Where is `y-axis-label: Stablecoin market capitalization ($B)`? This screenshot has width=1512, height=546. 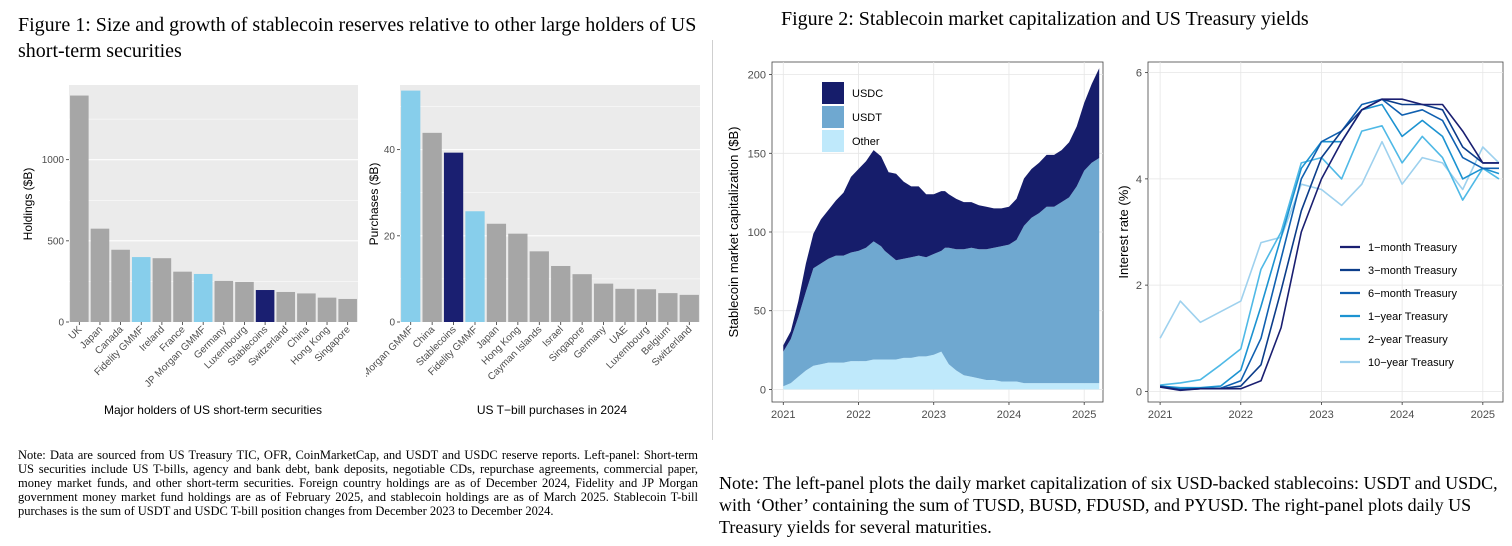 y-axis-label: Stablecoin market capitalization ($B) is located at coordinates (733, 232).